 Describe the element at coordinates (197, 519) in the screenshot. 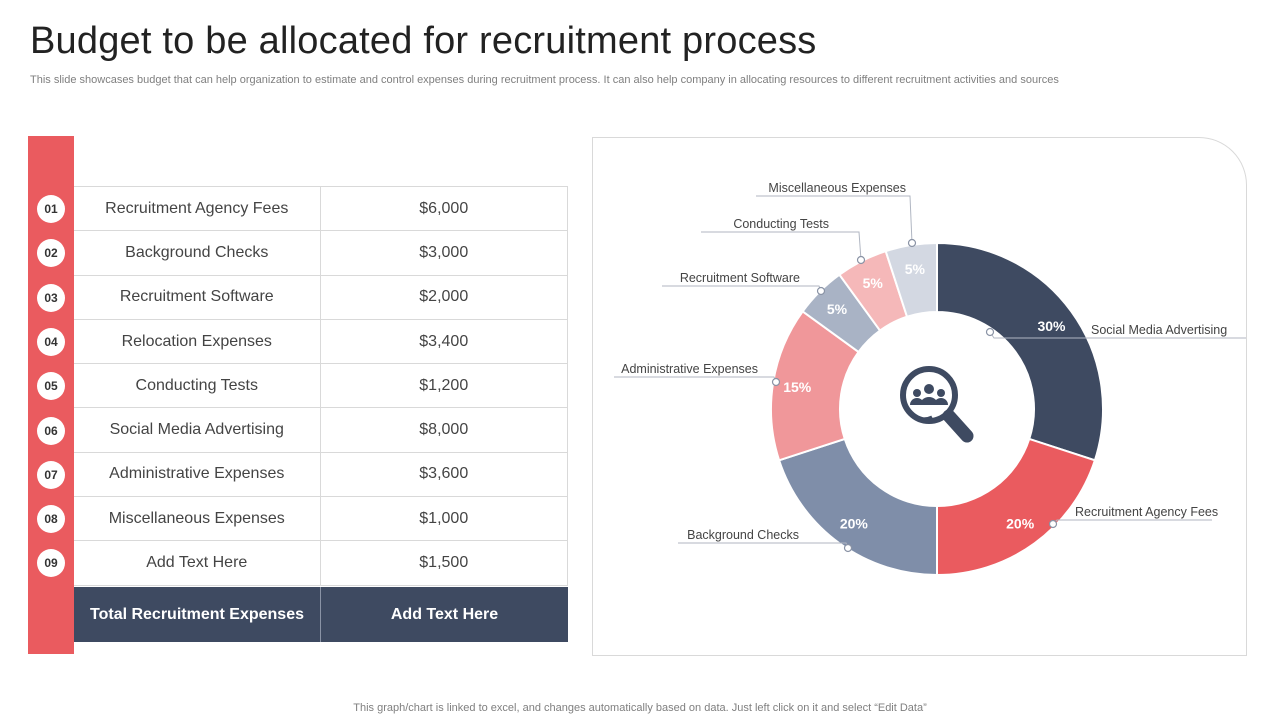

I see `expense-item: Miscellaneous Expenses` at that location.